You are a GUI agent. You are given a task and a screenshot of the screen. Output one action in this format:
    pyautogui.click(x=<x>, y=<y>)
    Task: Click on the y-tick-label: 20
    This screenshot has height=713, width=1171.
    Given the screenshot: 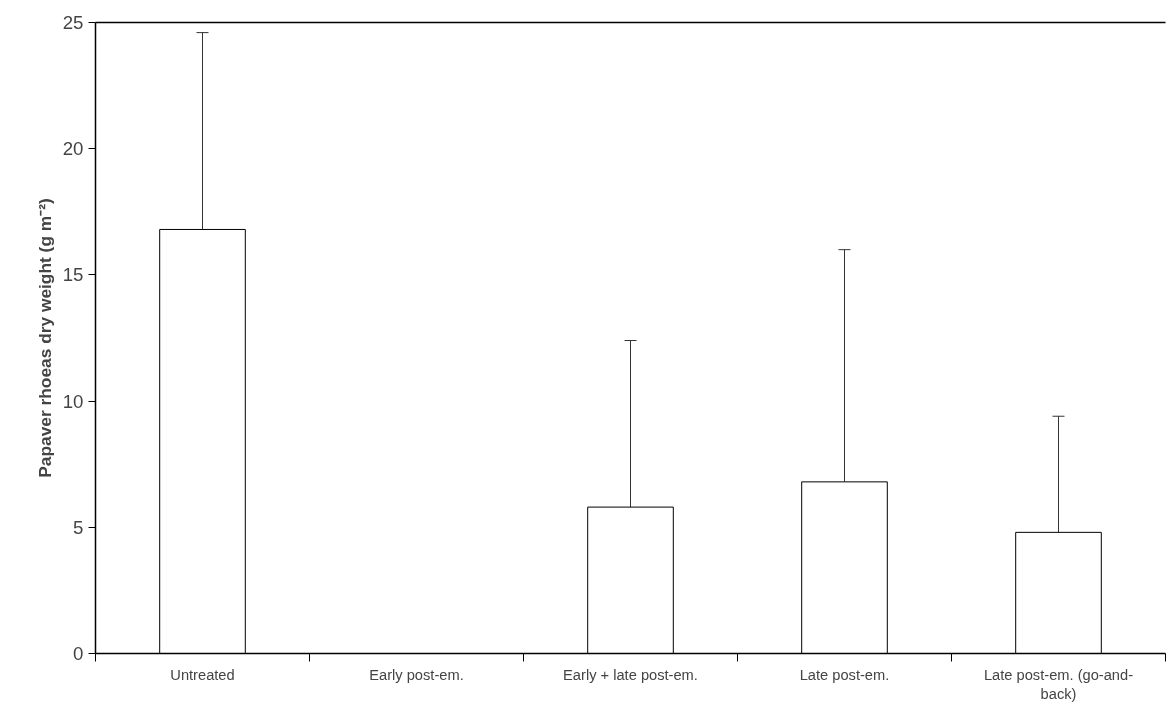 What is the action you would take?
    pyautogui.click(x=73, y=149)
    